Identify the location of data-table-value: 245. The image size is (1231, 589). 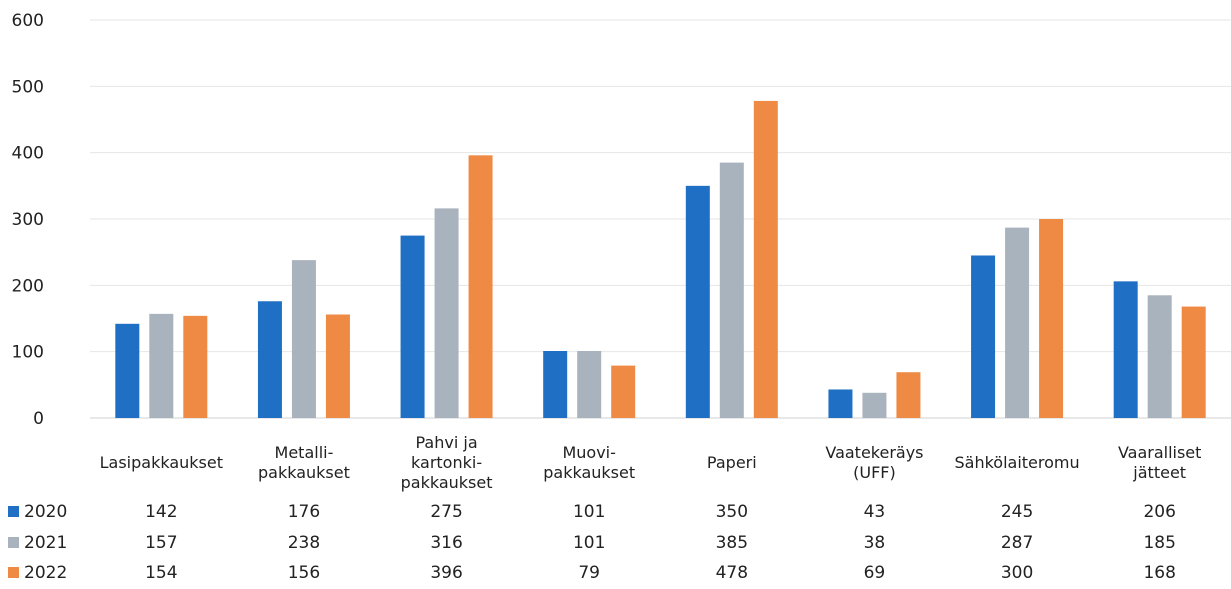
(1017, 512).